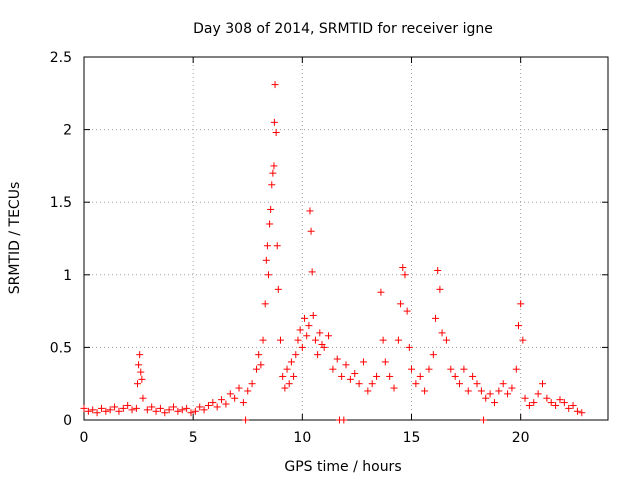 This screenshot has height=480, width=640. I want to click on y-axis-label: SRMTID / TECUs, so click(15, 238).